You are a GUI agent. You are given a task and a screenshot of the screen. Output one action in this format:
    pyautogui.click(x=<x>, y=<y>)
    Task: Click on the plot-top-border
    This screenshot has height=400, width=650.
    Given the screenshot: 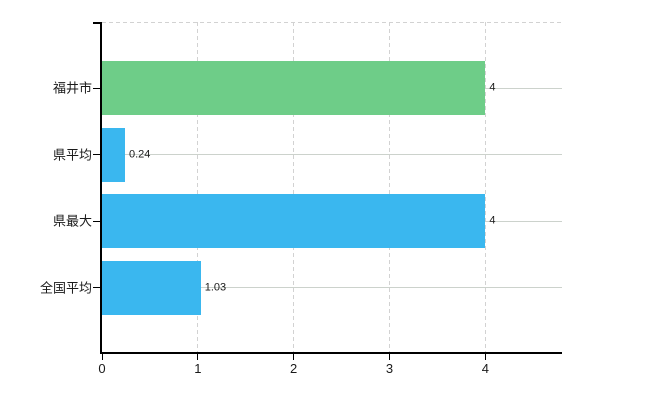 What is the action you would take?
    pyautogui.click(x=332, y=22)
    